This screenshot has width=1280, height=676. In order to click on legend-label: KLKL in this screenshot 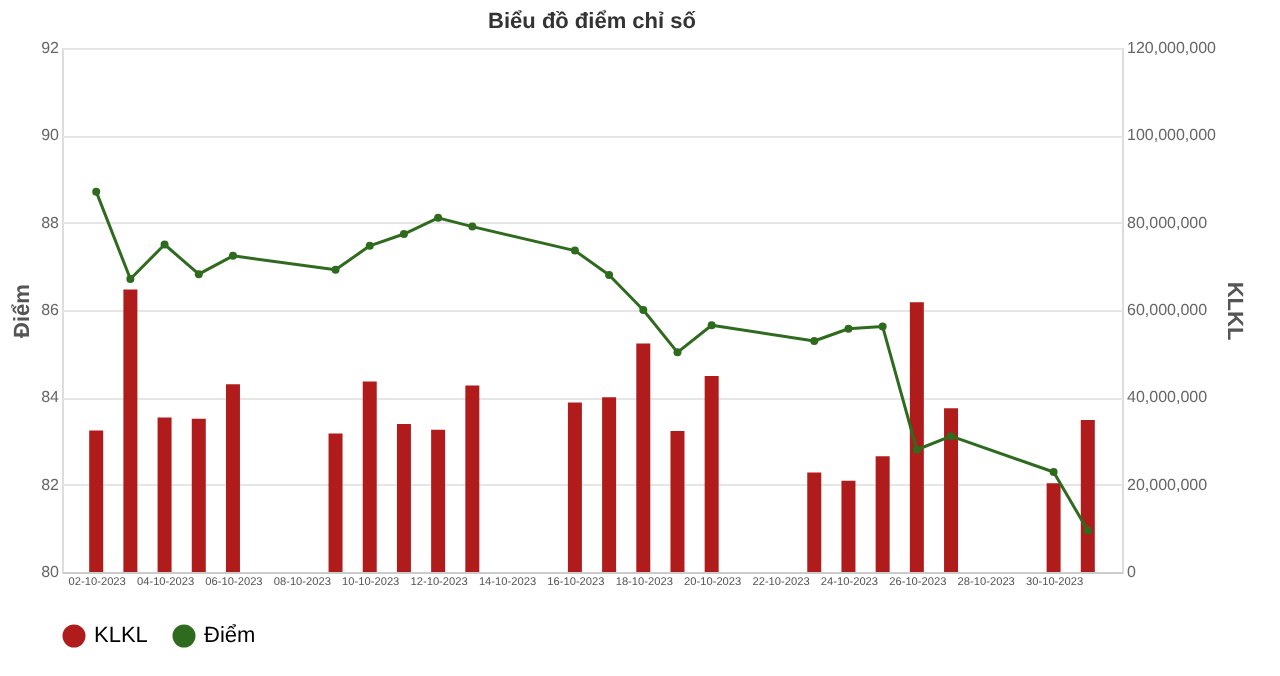, I will do `click(121, 636)`.